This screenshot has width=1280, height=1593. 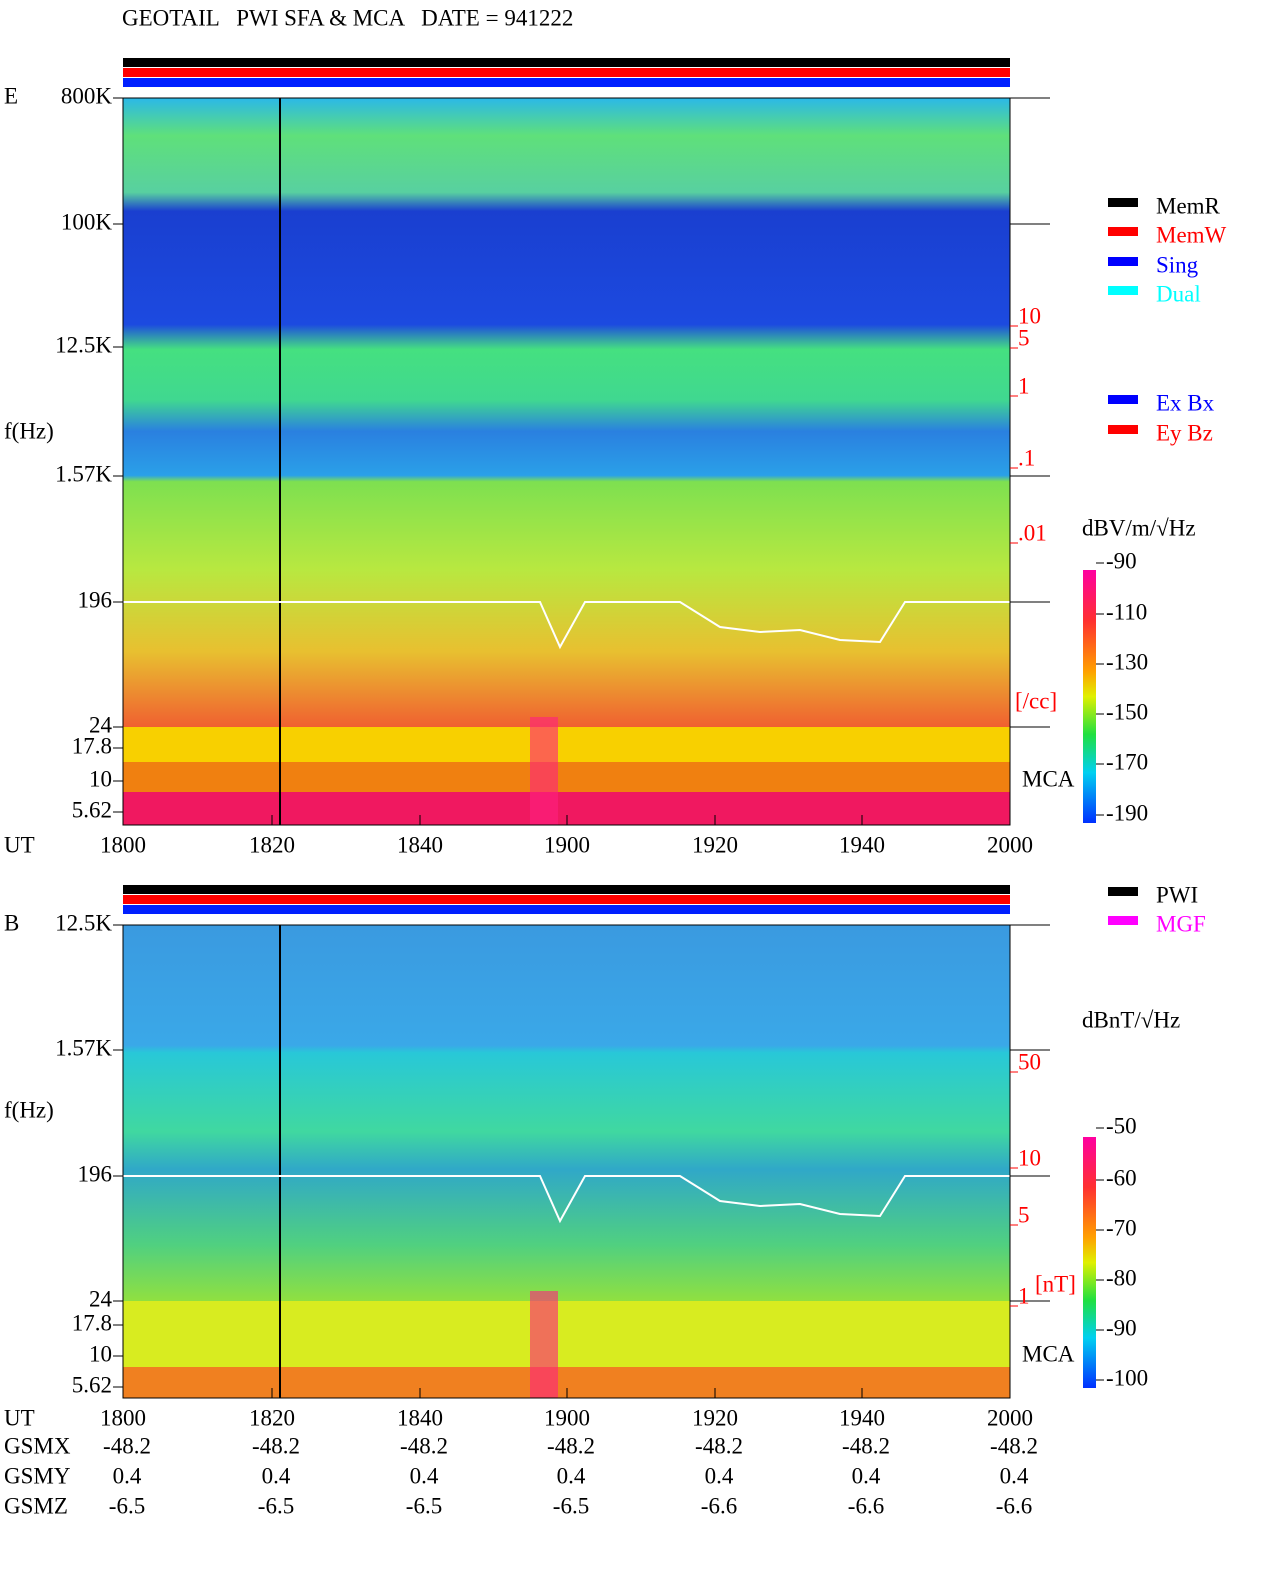 What do you see at coordinates (11, 95) in the screenshot?
I see `panel-label: E` at bounding box center [11, 95].